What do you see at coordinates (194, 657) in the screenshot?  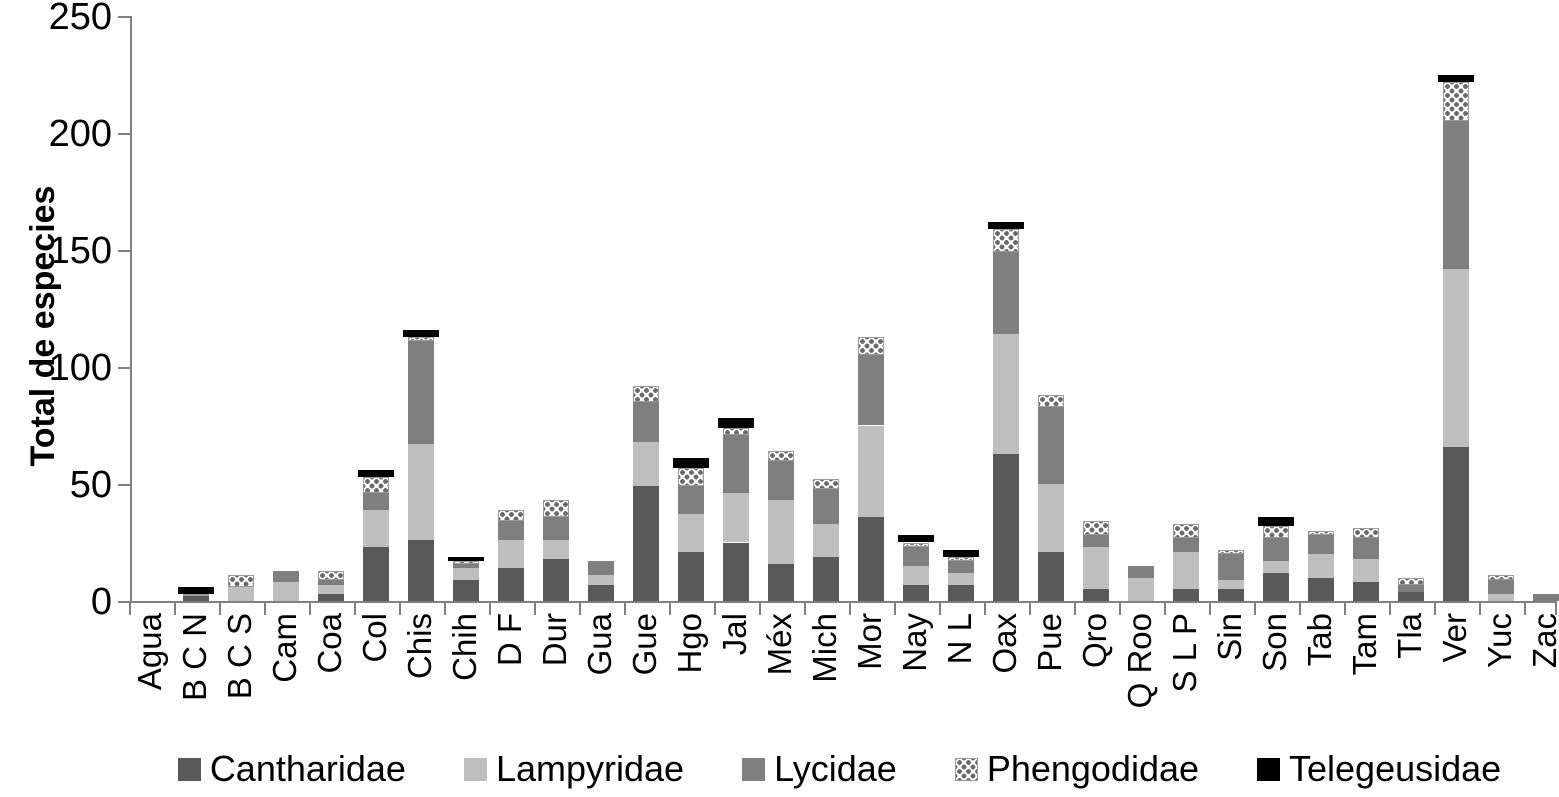 I see `x-category-label: B C N` at bounding box center [194, 657].